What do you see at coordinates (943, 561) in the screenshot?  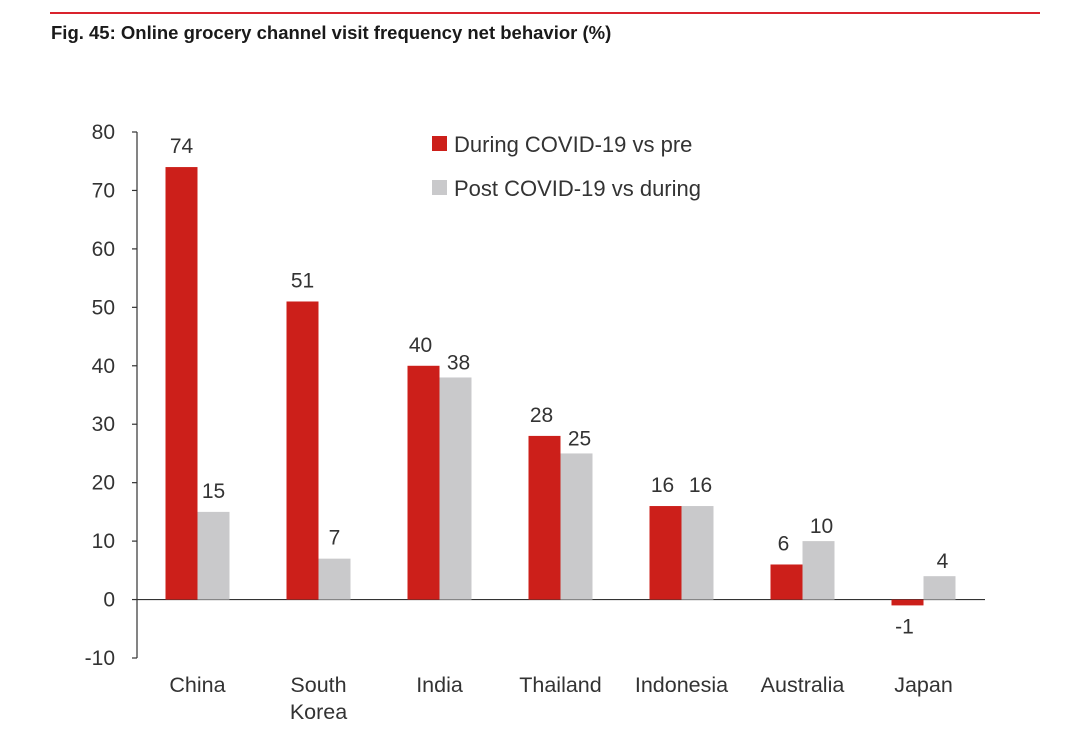 I see `data-label-post: 4` at bounding box center [943, 561].